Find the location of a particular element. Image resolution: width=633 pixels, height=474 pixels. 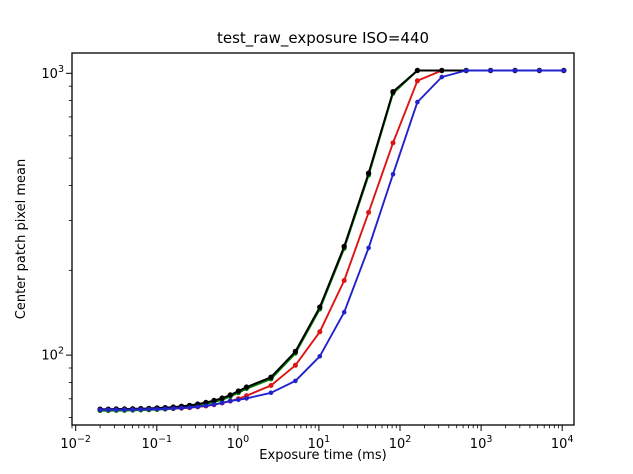

y-tick-label: 10³ is located at coordinates (52, 73).